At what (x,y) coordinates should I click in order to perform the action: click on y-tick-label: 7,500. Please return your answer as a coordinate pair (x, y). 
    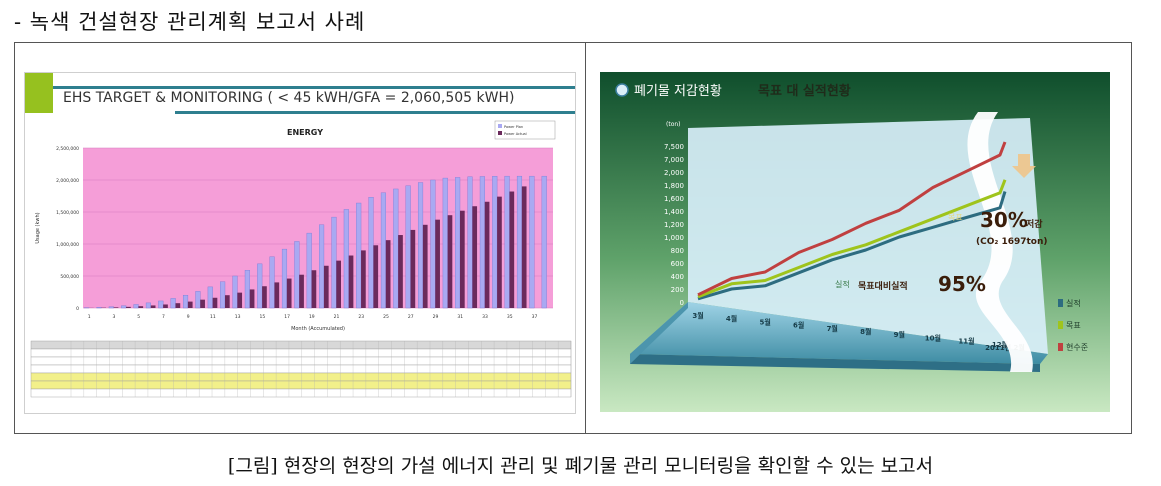
    Looking at the image, I should click on (674, 147).